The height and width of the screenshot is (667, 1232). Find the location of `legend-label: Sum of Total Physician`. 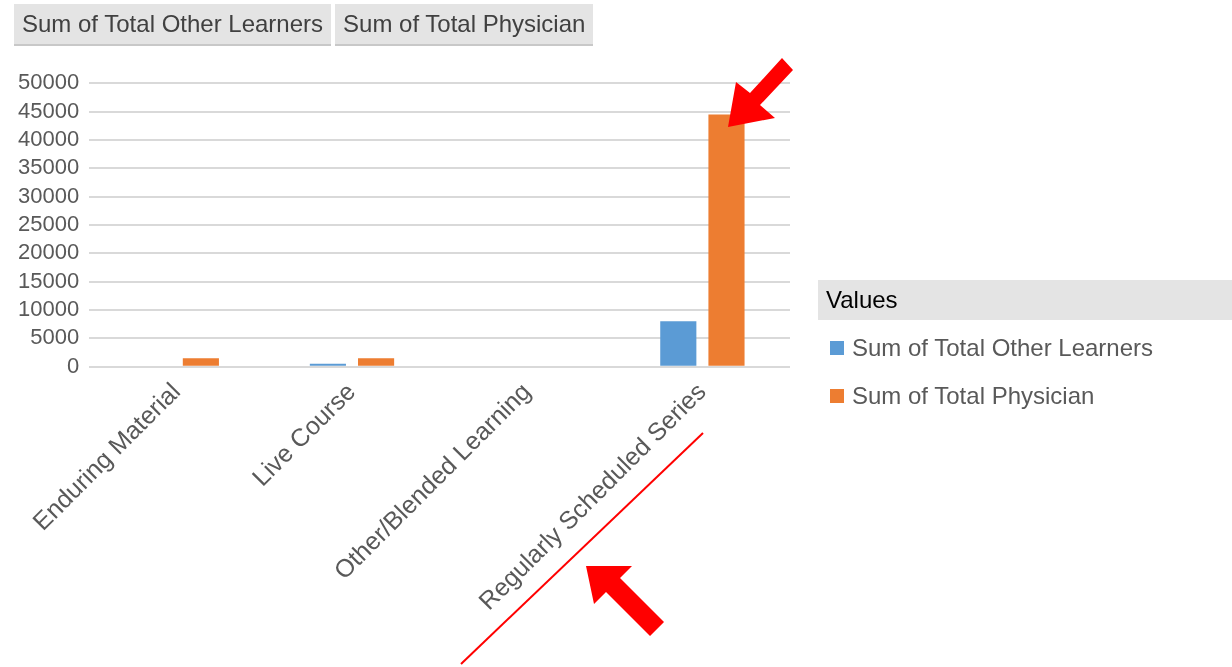

legend-label: Sum of Total Physician is located at coordinates (973, 396).